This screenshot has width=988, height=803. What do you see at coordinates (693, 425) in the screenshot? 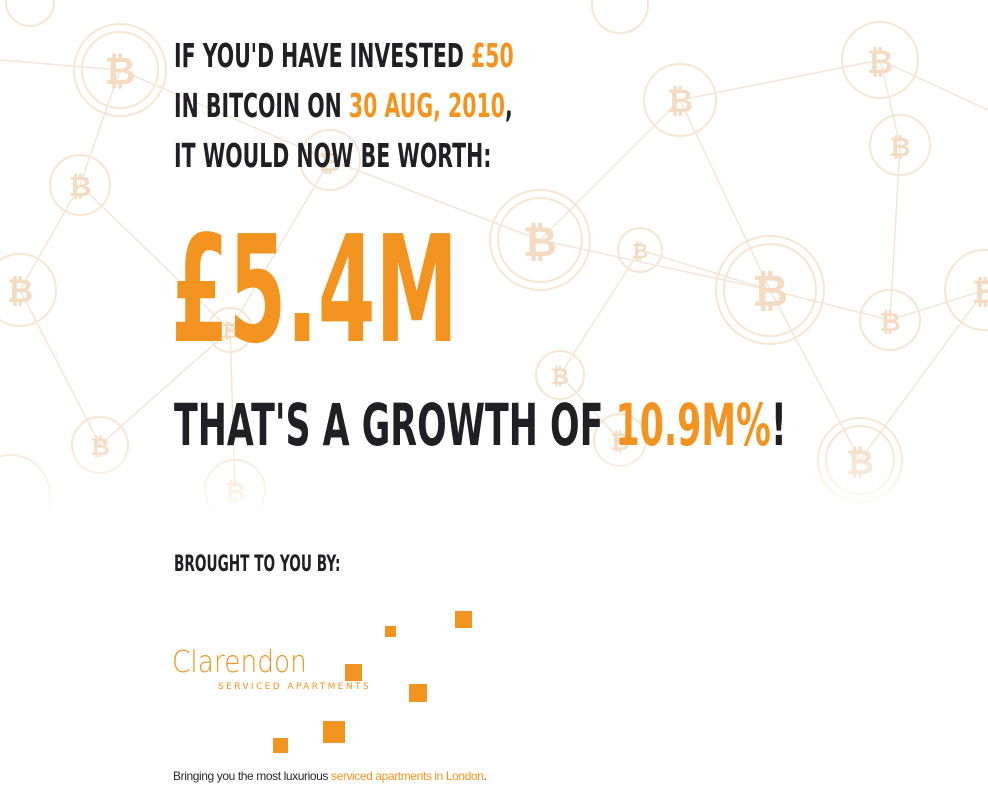
I see `growth-percent: 10.9M%` at bounding box center [693, 425].